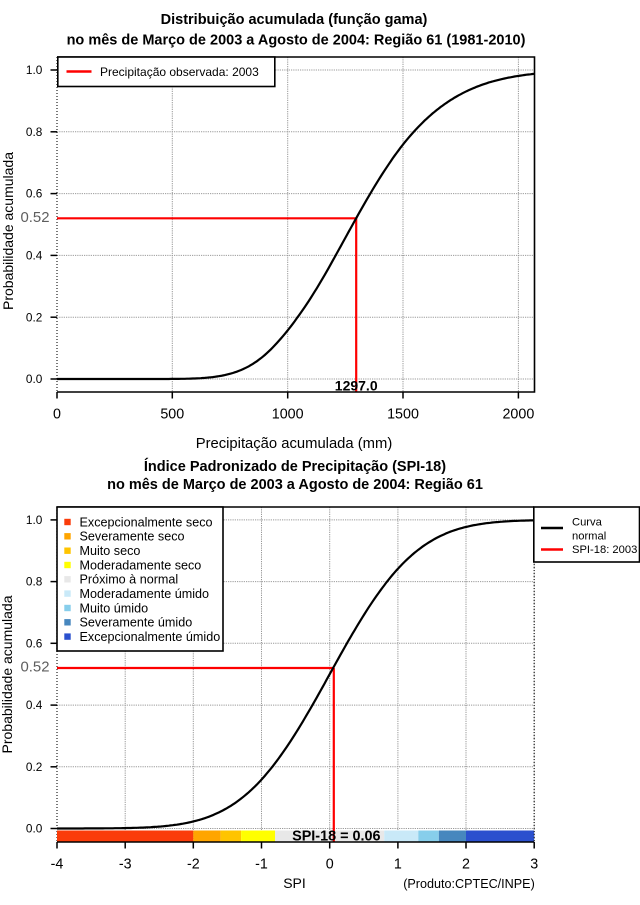 This screenshot has width=640, height=905. What do you see at coordinates (125, 865) in the screenshot?
I see `svg-text: -3` at bounding box center [125, 865].